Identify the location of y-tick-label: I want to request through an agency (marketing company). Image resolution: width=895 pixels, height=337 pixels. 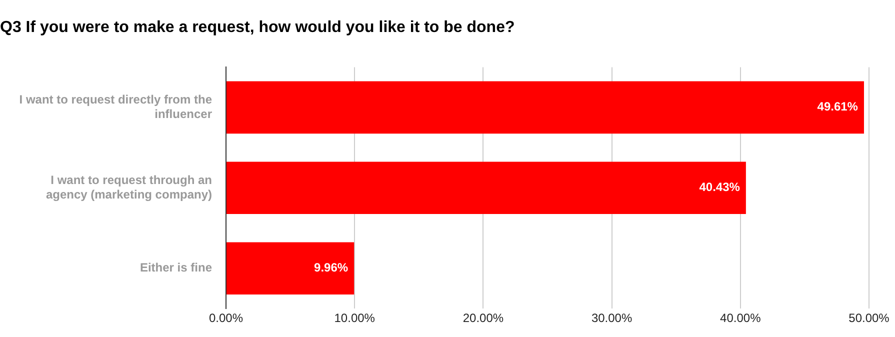
(129, 187).